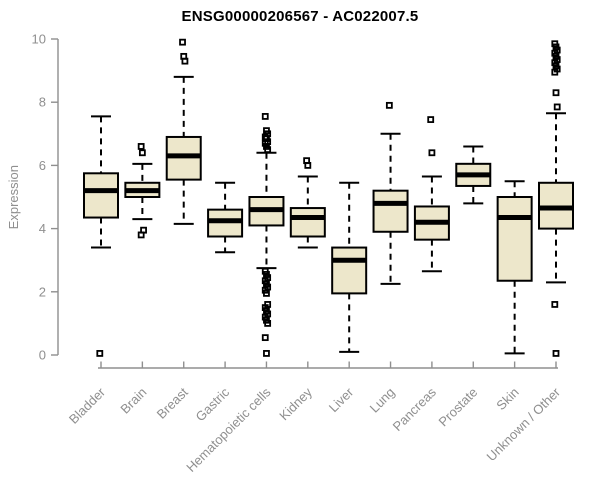 Image resolution: width=600 pixels, height=500 pixels. I want to click on x-tick-label: Unknown / Other, so click(524, 424).